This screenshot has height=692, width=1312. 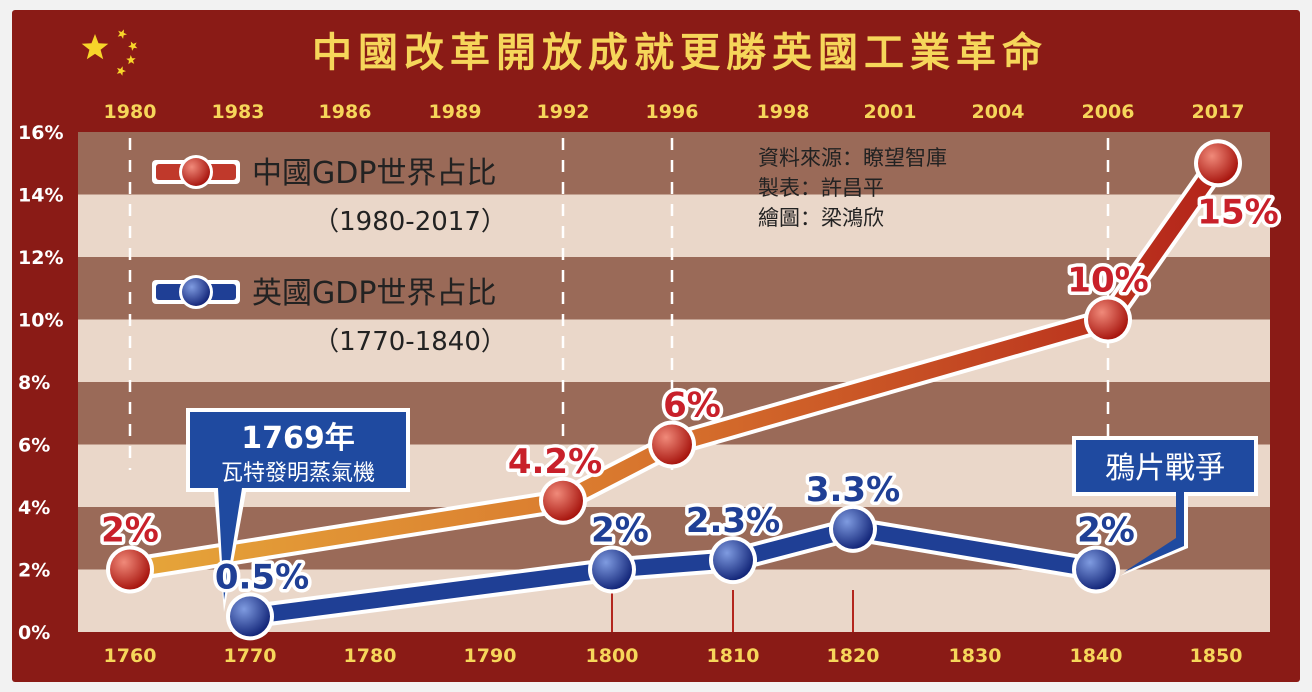 I want to click on top-axis-tick-label: 2001, so click(x=890, y=112).